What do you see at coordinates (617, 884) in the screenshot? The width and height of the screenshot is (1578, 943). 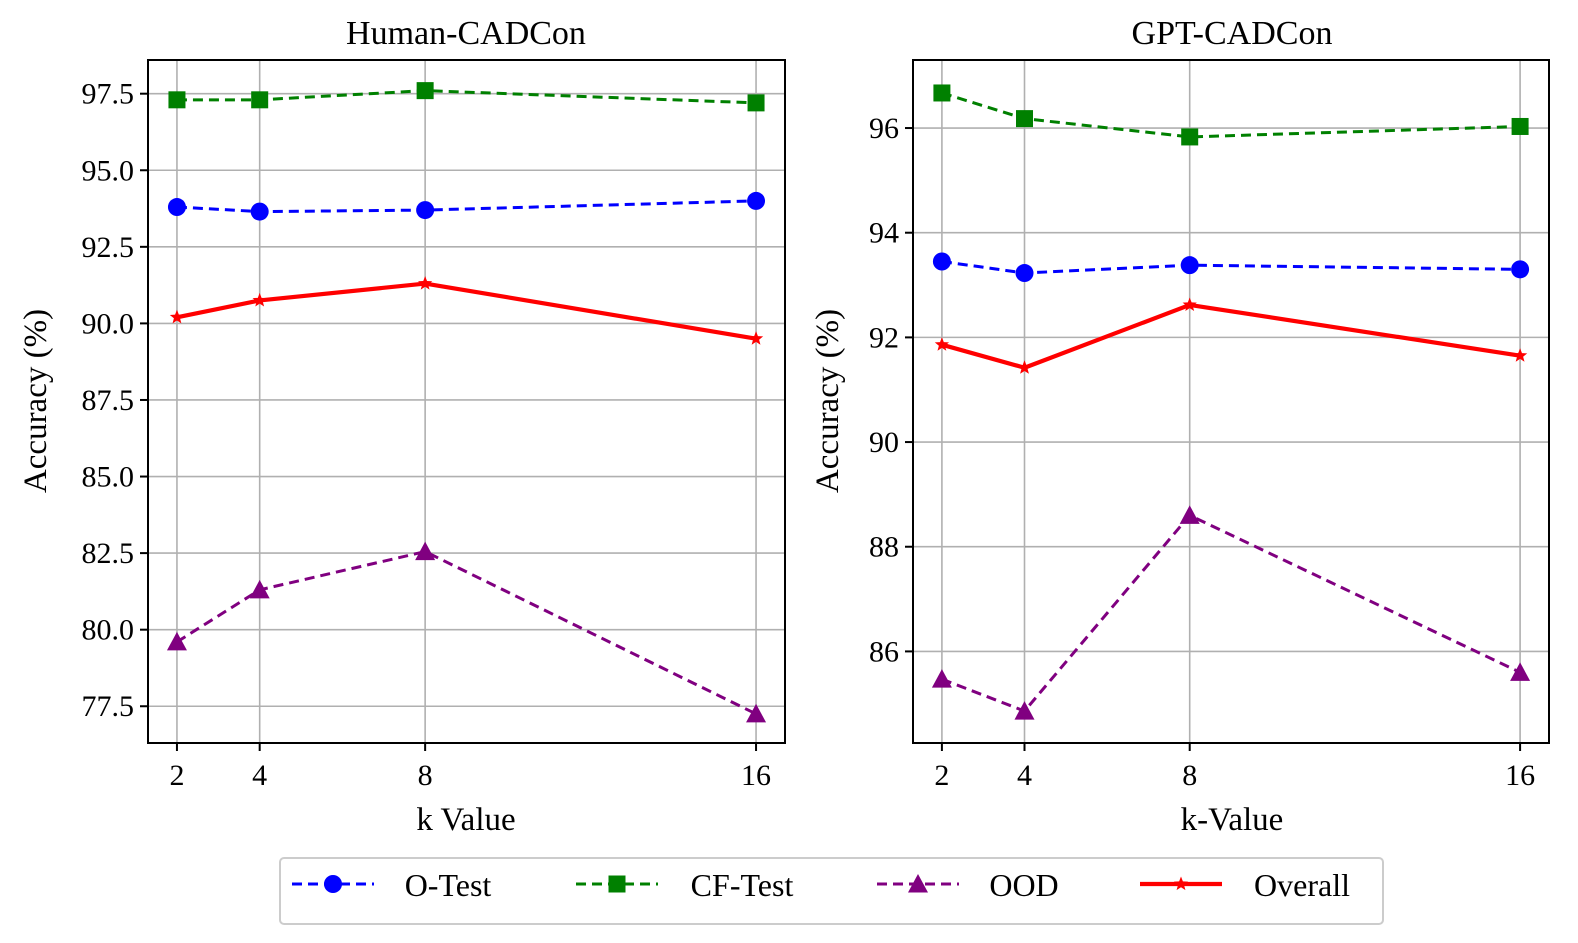 I see `legend-marker-cf-test` at bounding box center [617, 884].